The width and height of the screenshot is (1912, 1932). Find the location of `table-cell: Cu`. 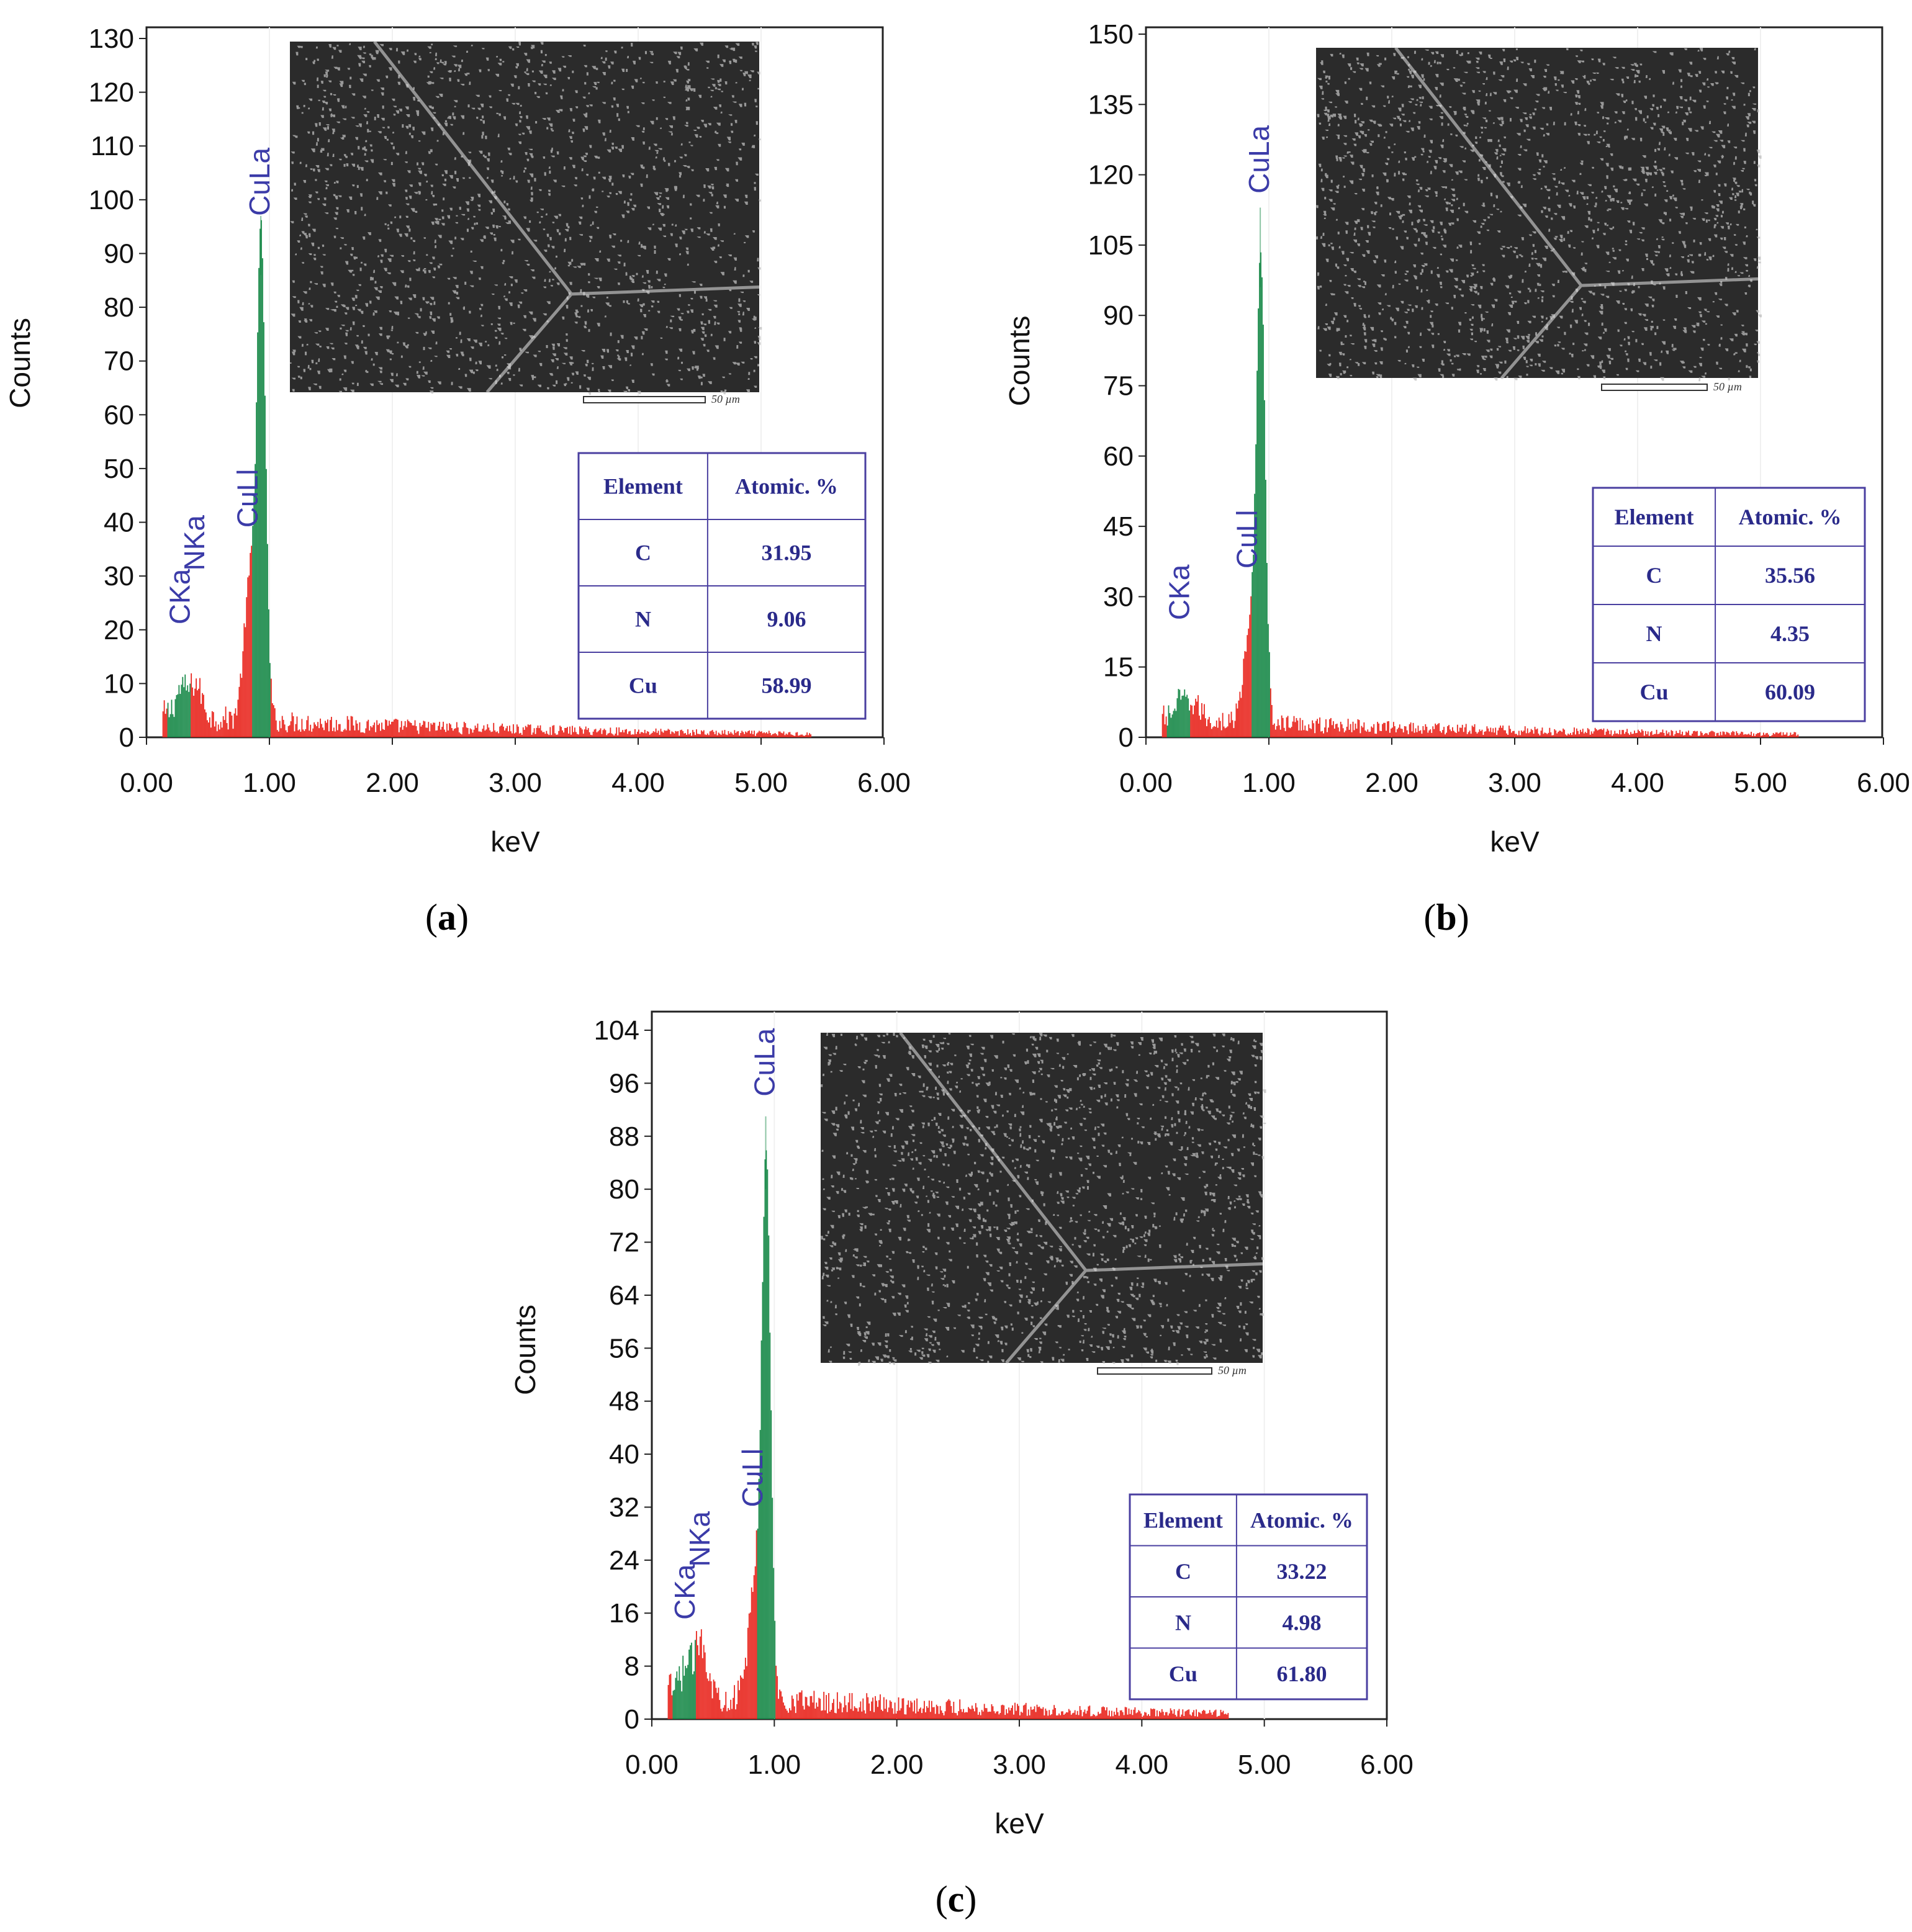

table-cell: Cu is located at coordinates (1654, 692).